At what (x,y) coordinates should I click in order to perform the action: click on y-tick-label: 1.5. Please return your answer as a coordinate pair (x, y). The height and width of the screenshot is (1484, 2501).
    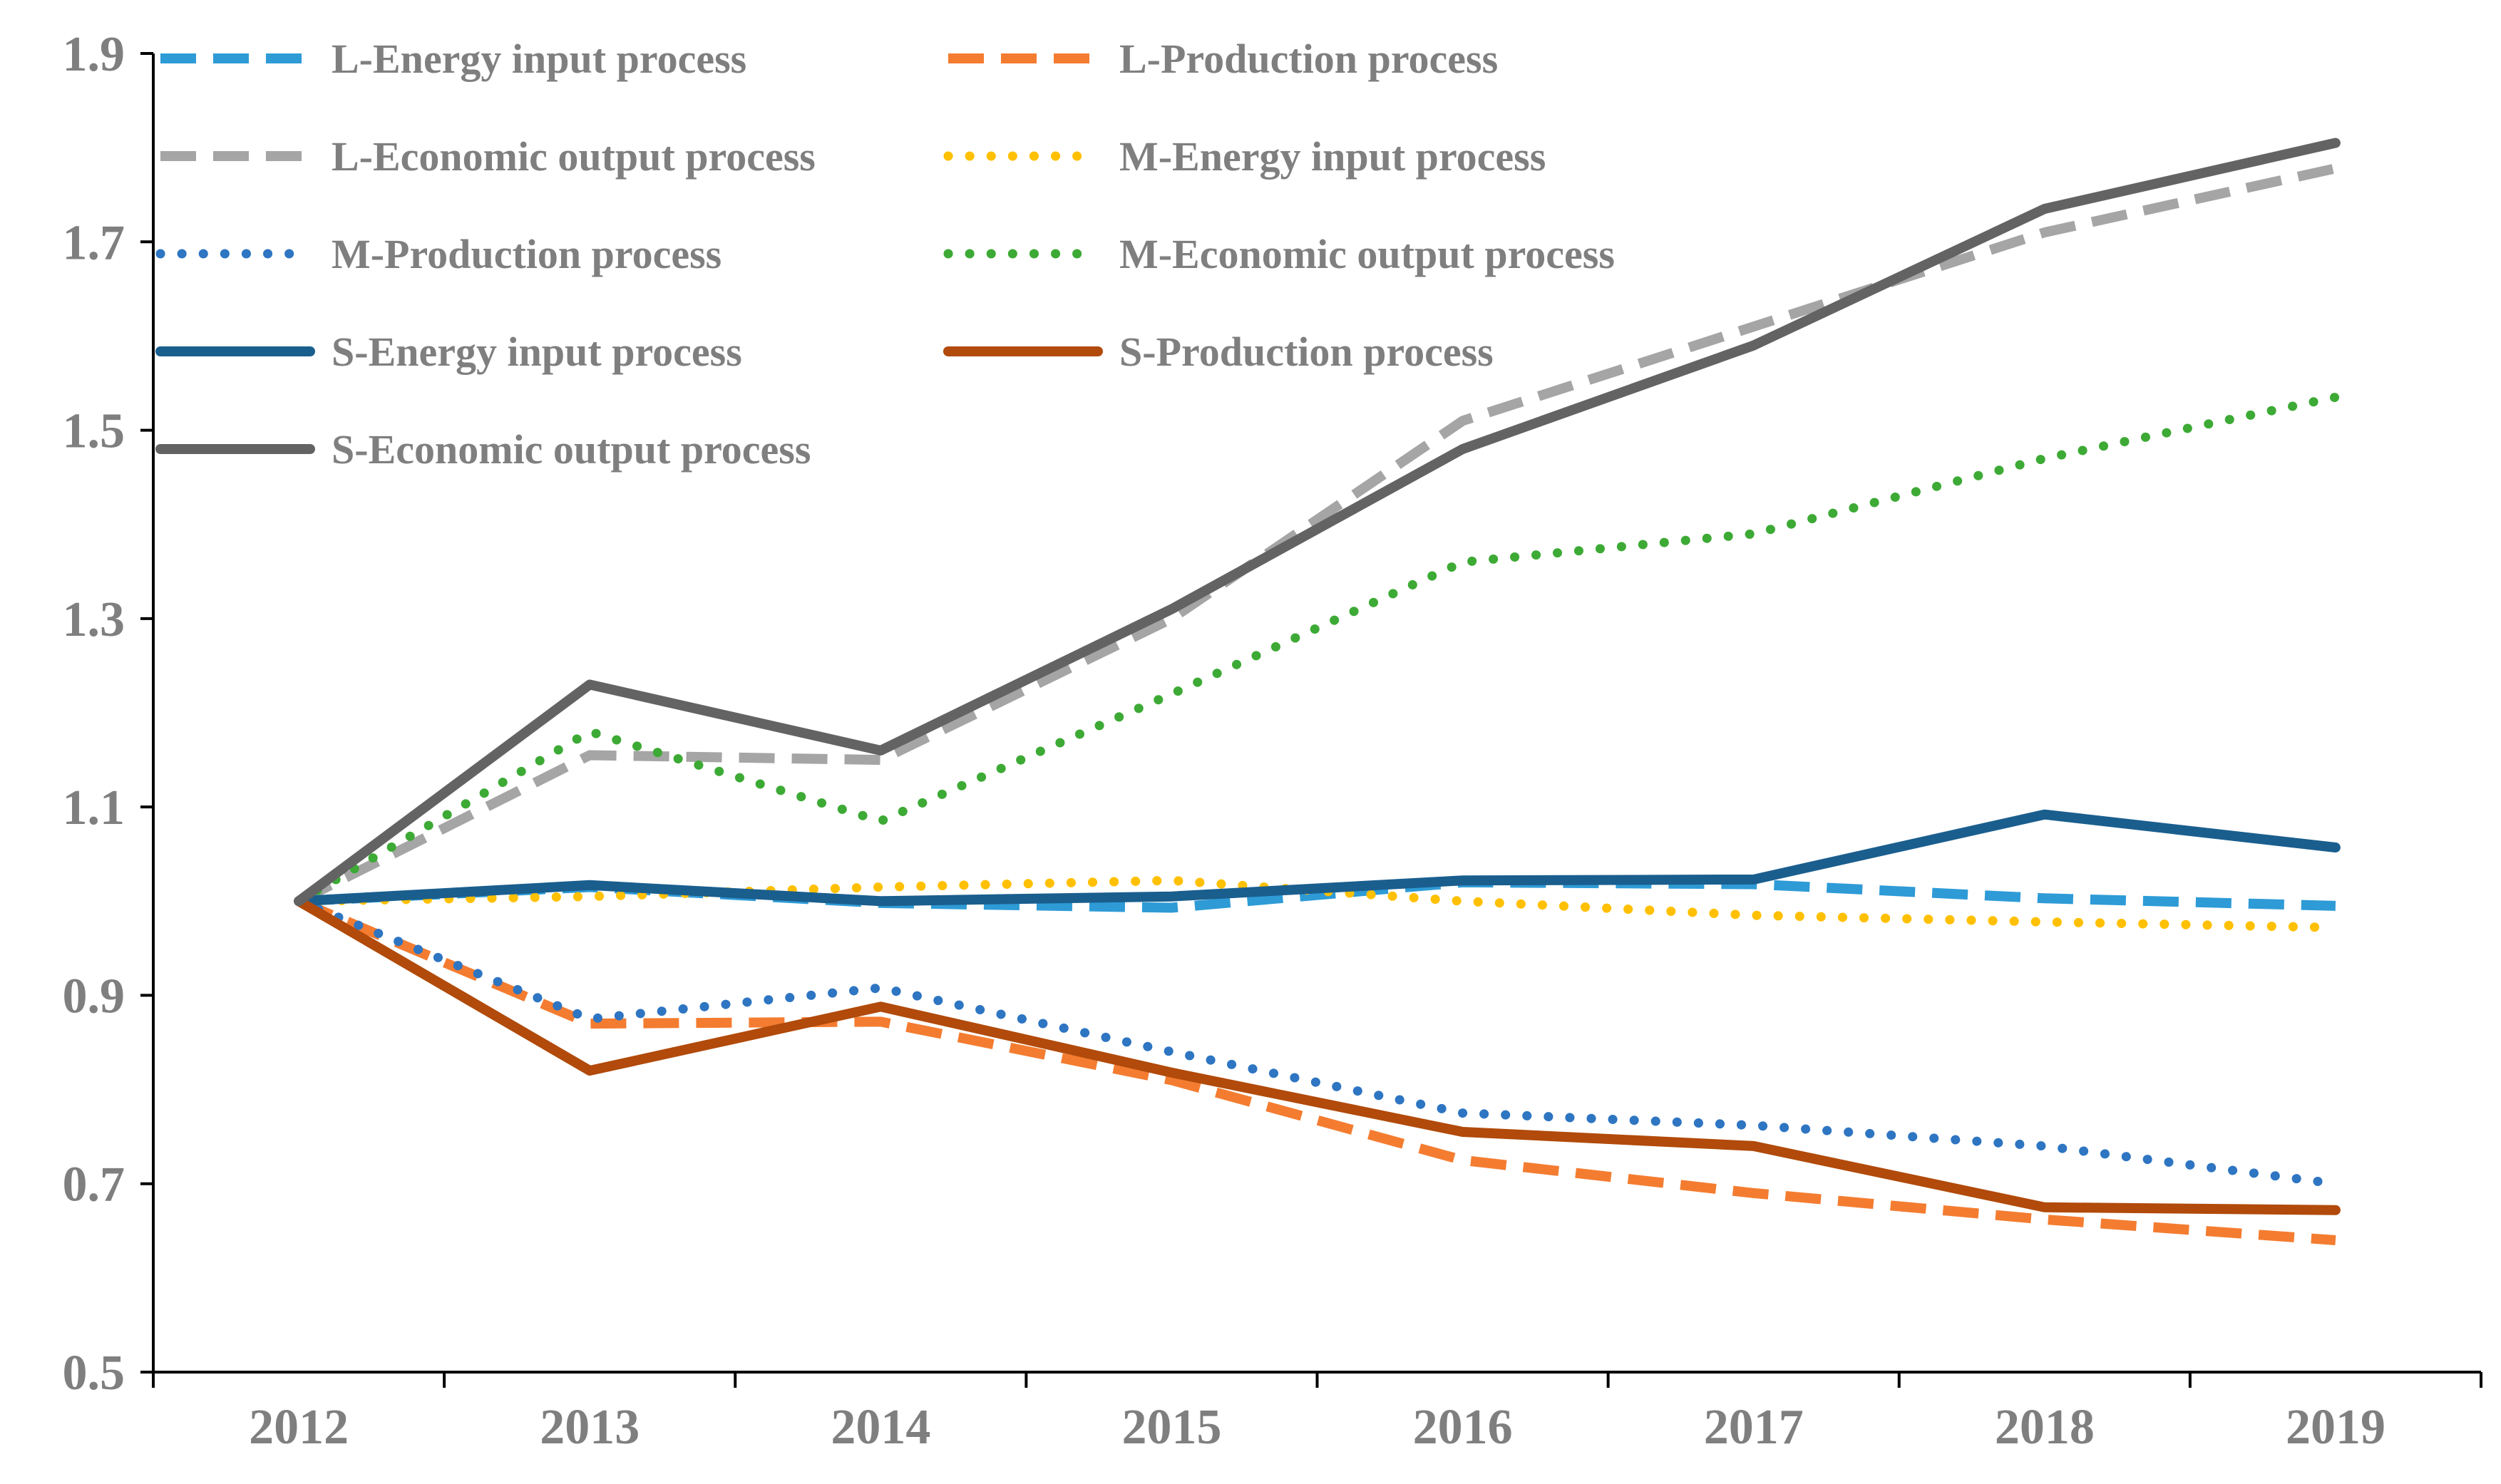
    Looking at the image, I should click on (94, 432).